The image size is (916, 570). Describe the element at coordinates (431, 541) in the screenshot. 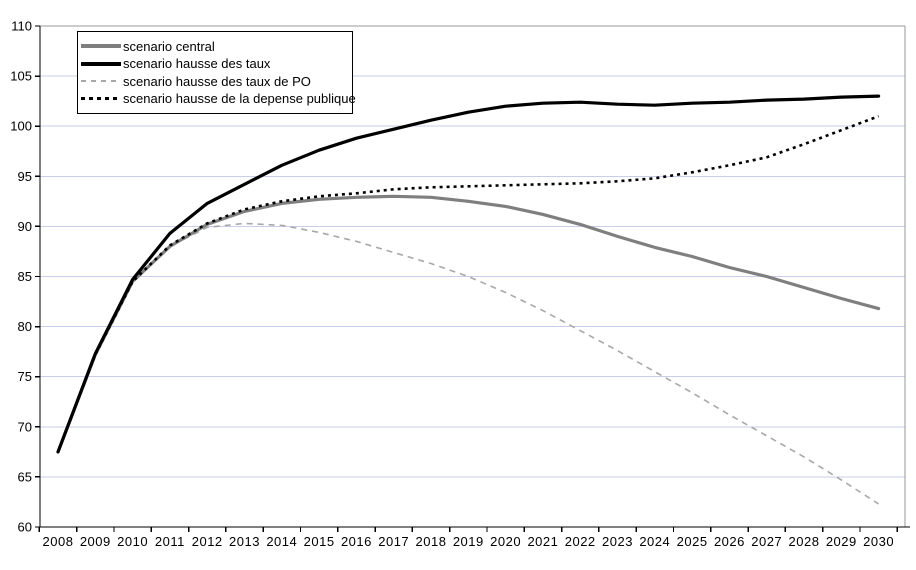

I see `x-tick-label: 2018` at that location.